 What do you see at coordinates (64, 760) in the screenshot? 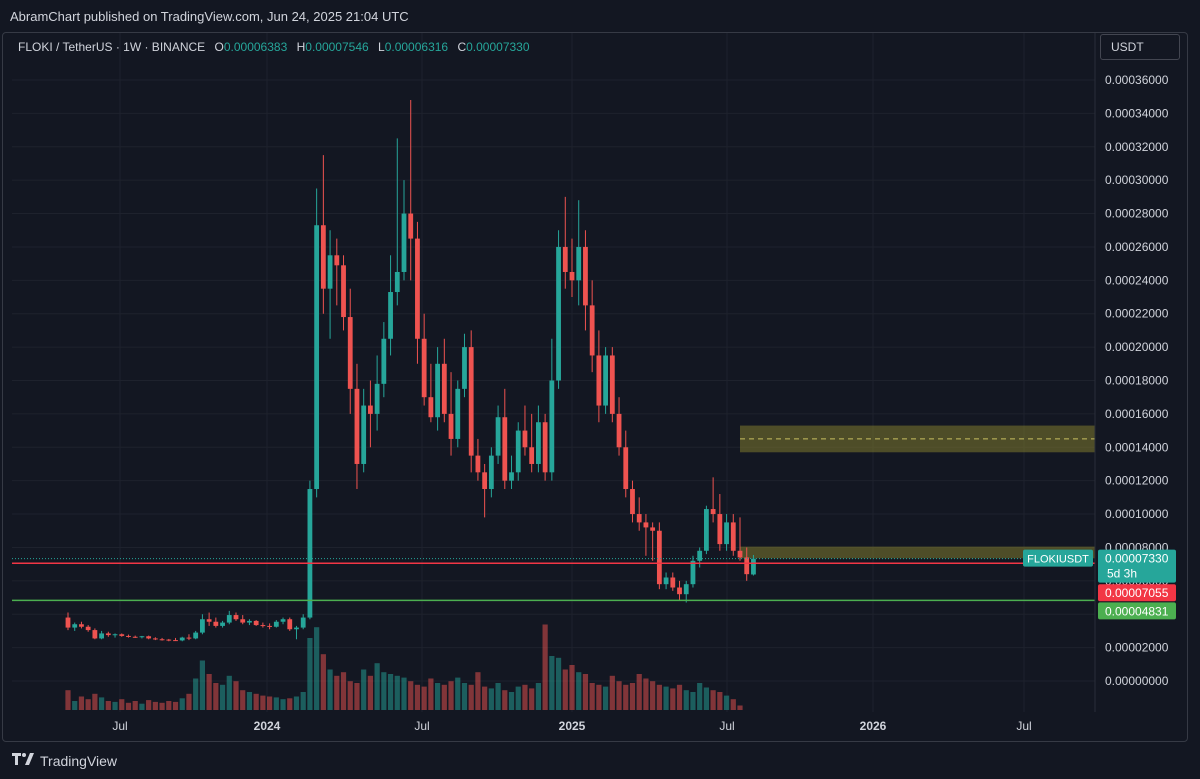
I see `tradingview-brand: TradingView` at bounding box center [64, 760].